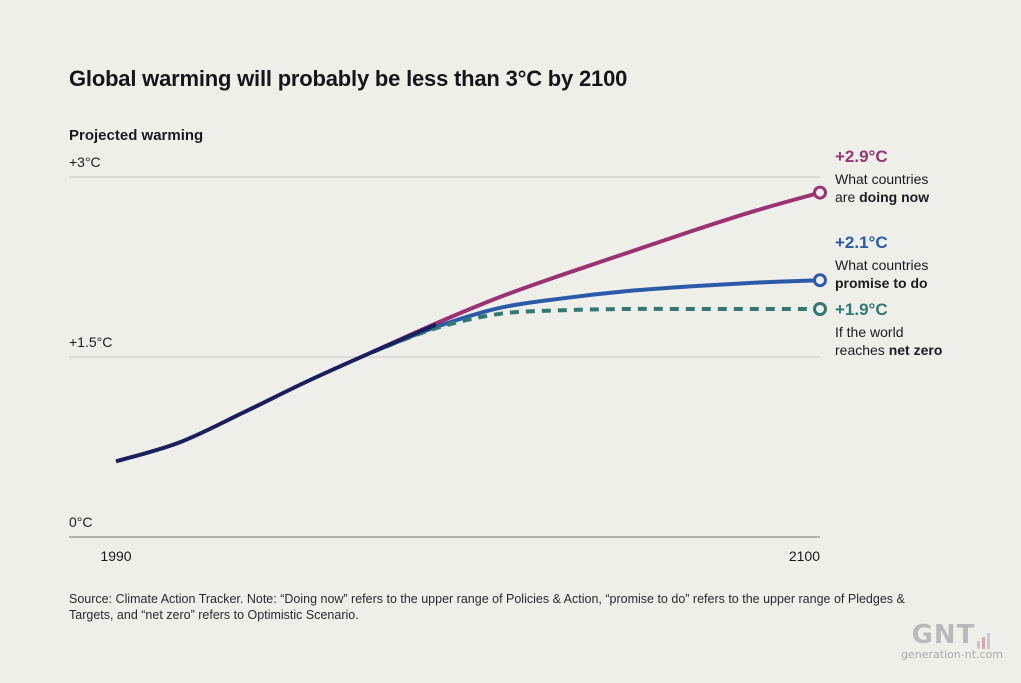 The width and height of the screenshot is (1021, 683). What do you see at coordinates (861, 156) in the screenshot?
I see `end-value-doing-now: +2.9°C` at bounding box center [861, 156].